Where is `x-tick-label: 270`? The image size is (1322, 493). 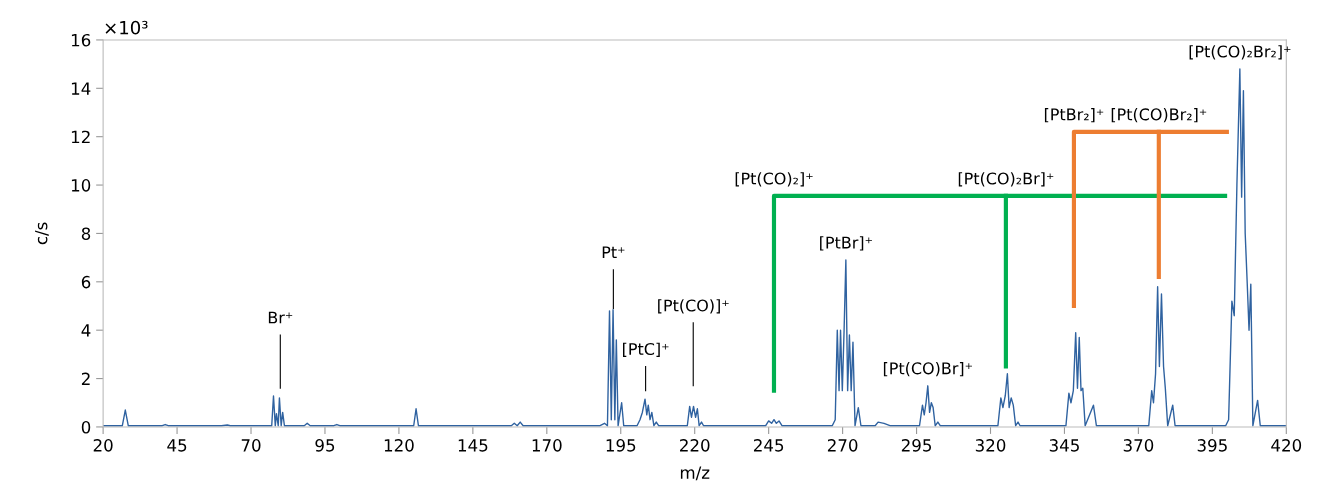
x-tick-label: 270 is located at coordinates (842, 445).